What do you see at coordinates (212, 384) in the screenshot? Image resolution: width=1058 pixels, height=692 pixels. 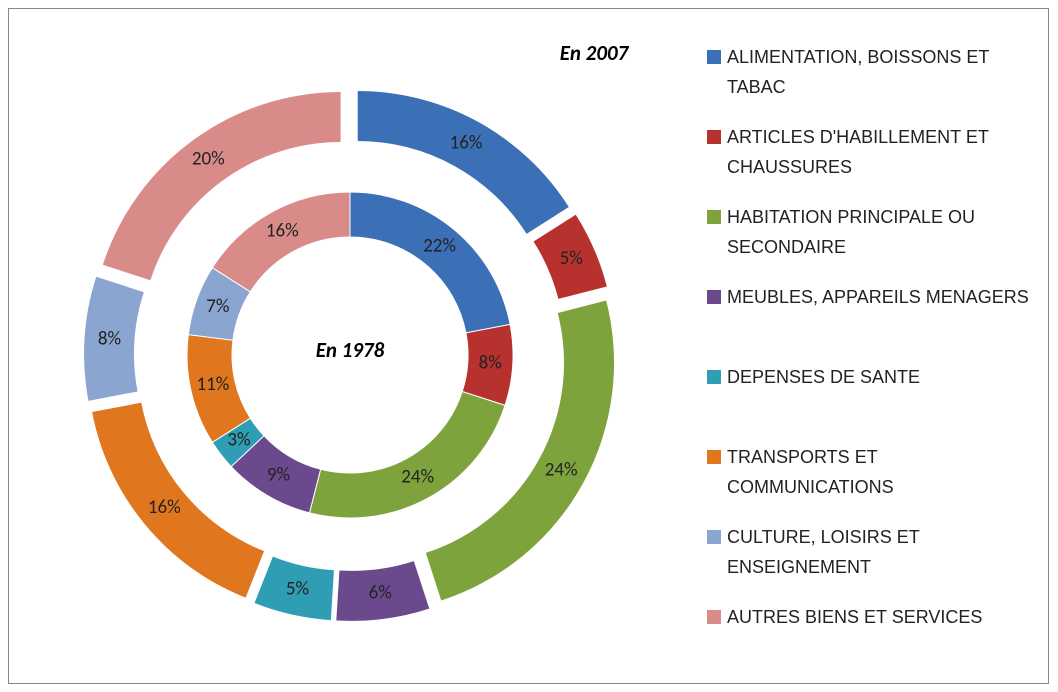 I see `data-label: 11%` at bounding box center [212, 384].